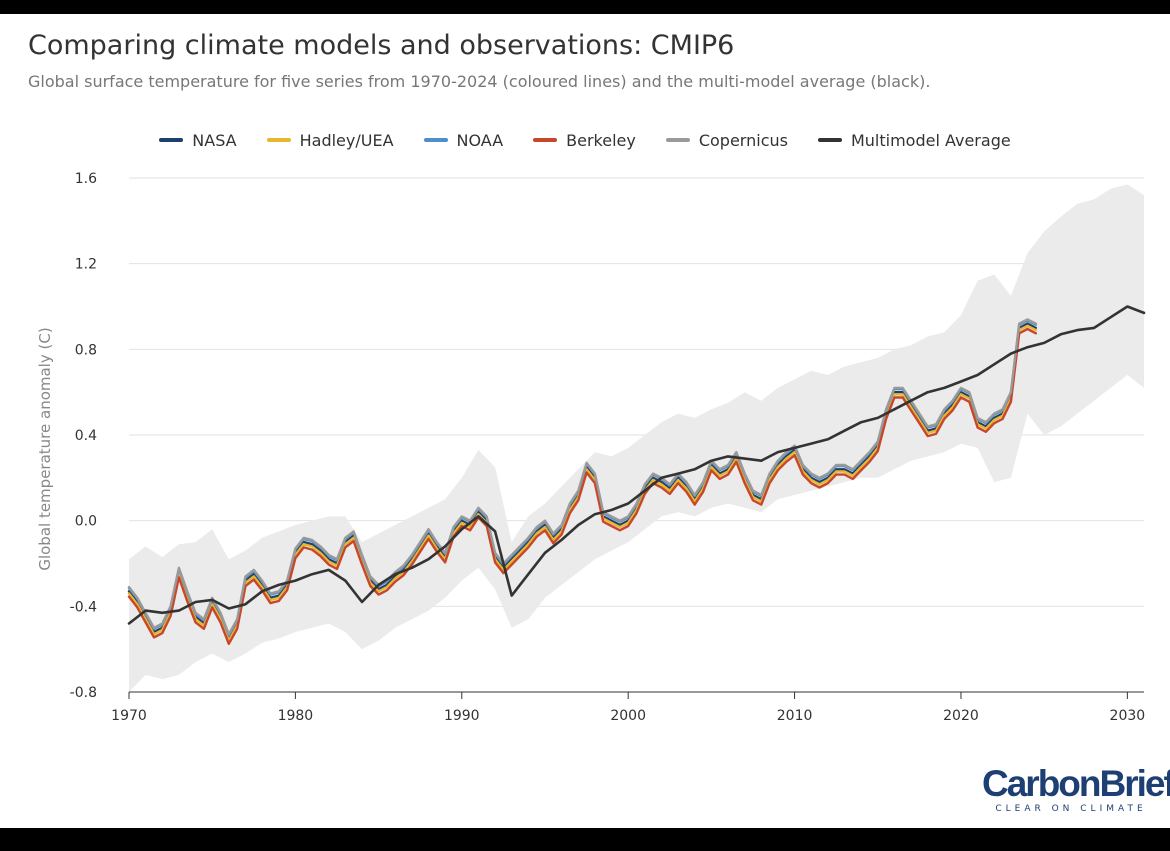 The width and height of the screenshot is (1170, 851). Describe the element at coordinates (930, 140) in the screenshot. I see `legend-label: Multimodel Average` at that location.